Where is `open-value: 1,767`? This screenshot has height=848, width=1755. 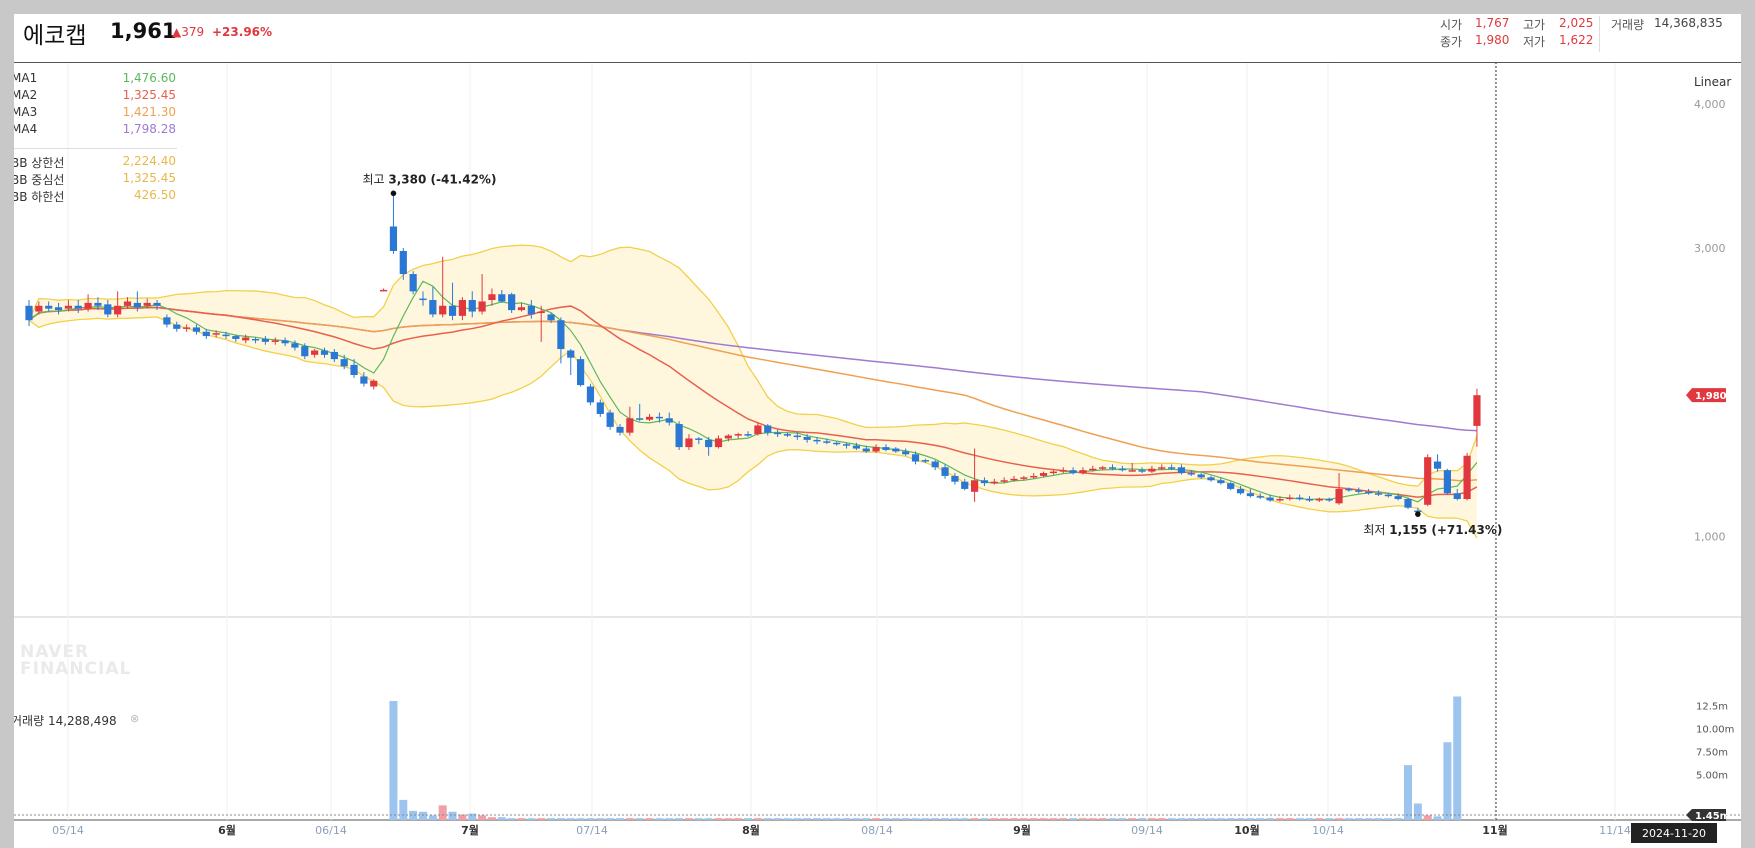 open-value: 1,767 is located at coordinates (1492, 23).